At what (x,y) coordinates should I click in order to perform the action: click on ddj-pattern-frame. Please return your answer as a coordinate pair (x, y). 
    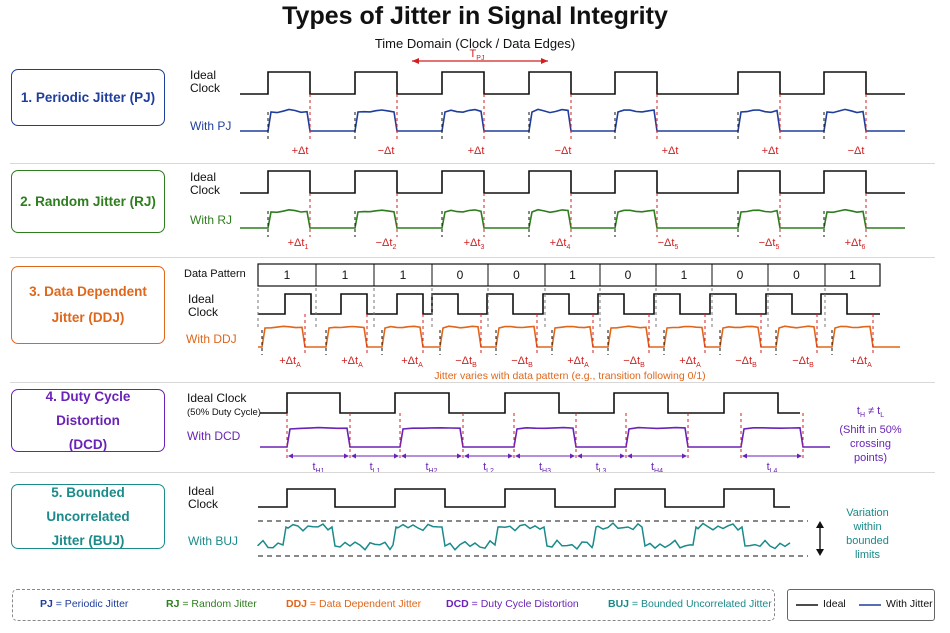
    Looking at the image, I should click on (569, 275).